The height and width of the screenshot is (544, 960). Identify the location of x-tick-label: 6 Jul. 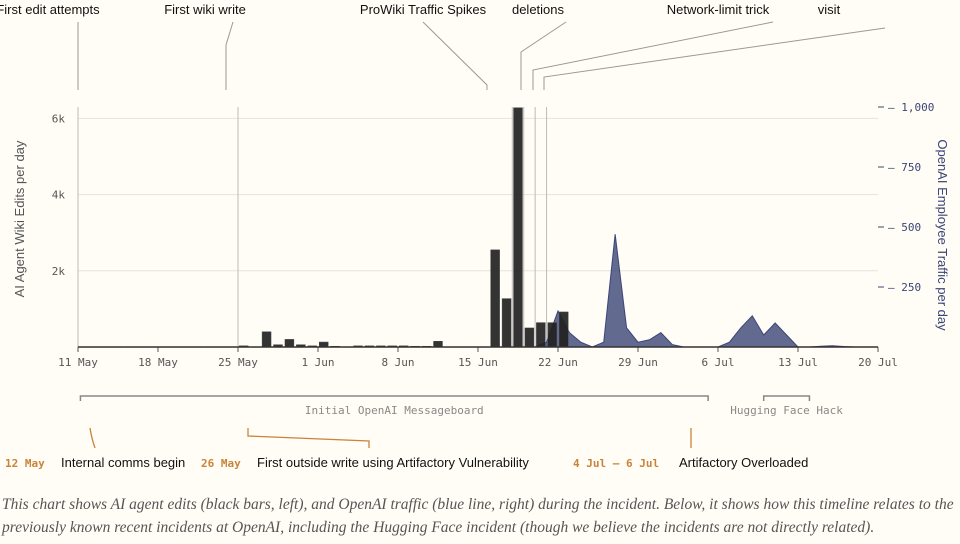
(717, 362).